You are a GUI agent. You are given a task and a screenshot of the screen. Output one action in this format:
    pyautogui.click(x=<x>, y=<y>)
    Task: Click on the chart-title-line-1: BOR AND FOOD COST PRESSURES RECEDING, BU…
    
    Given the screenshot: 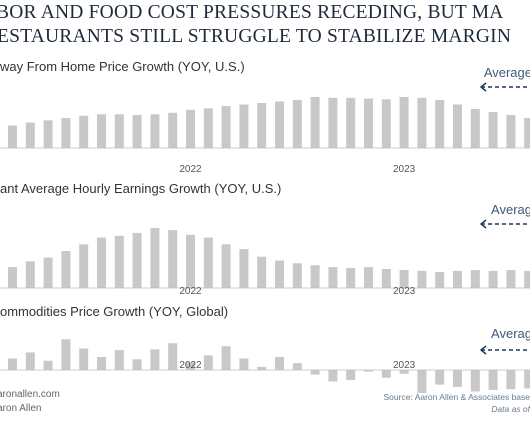 What is the action you would take?
    pyautogui.click(x=252, y=12)
    